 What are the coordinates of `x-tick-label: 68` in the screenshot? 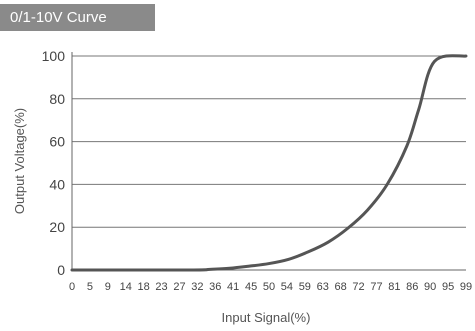 It's located at (341, 287).